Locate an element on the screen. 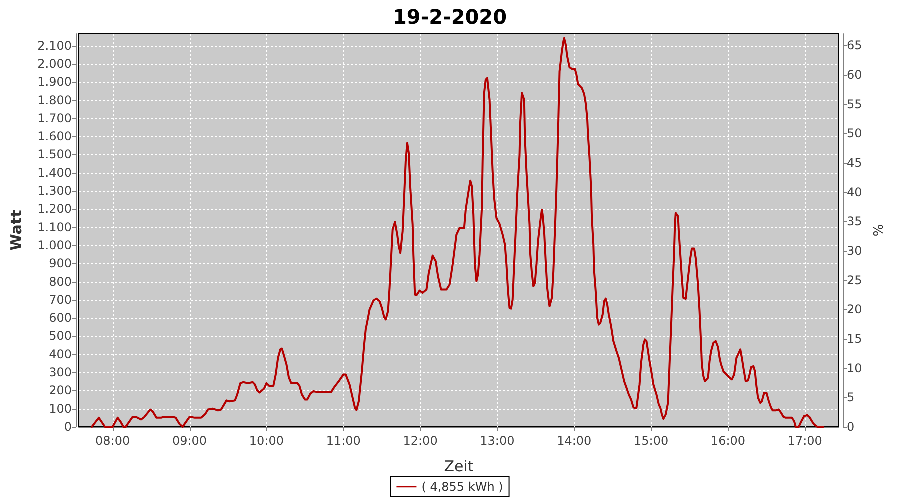 This screenshot has width=900, height=500. y-tick-label: 1.200 is located at coordinates (55, 209).